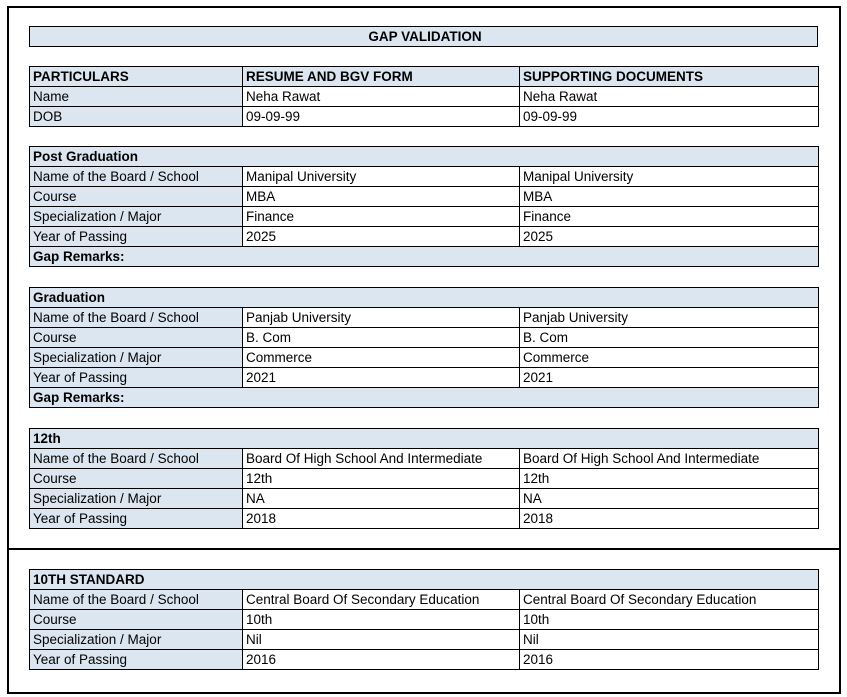 The width and height of the screenshot is (847, 697). What do you see at coordinates (669, 518) in the screenshot?
I see `docs-value: 2018` at bounding box center [669, 518].